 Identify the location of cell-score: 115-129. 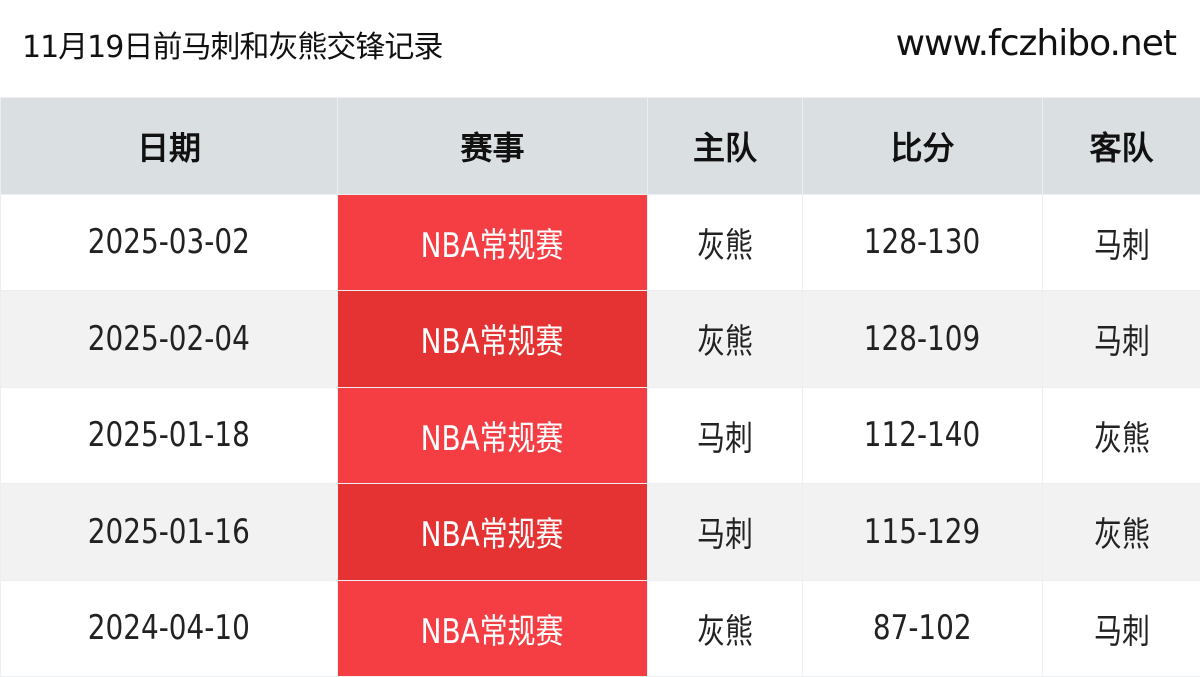
(923, 532).